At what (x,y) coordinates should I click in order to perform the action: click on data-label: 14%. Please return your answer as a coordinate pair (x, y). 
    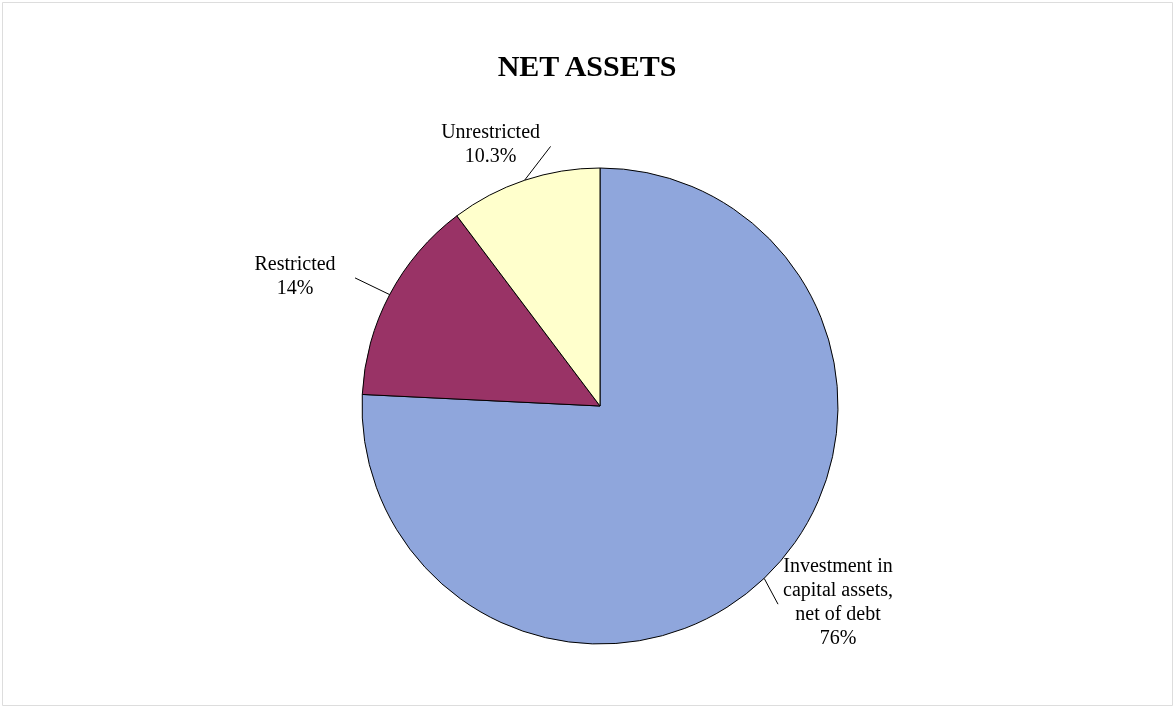
    Looking at the image, I should click on (295, 286).